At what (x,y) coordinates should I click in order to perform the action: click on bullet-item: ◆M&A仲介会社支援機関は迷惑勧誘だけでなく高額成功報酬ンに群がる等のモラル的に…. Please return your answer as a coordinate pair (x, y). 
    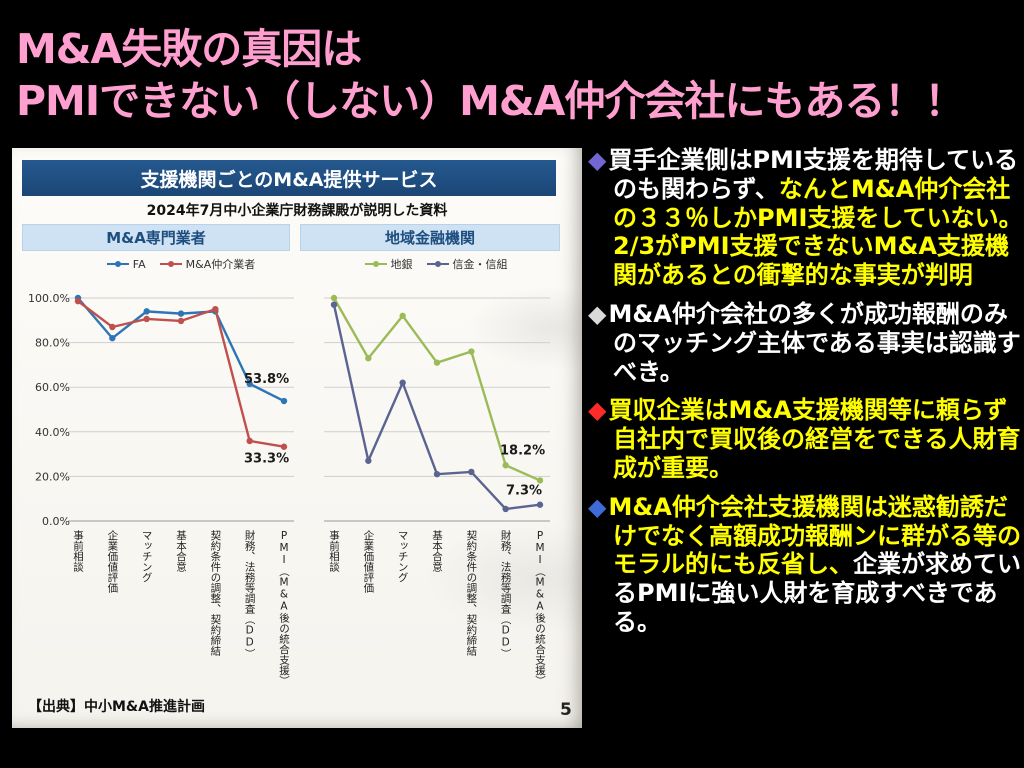
    Looking at the image, I should click on (806, 565).